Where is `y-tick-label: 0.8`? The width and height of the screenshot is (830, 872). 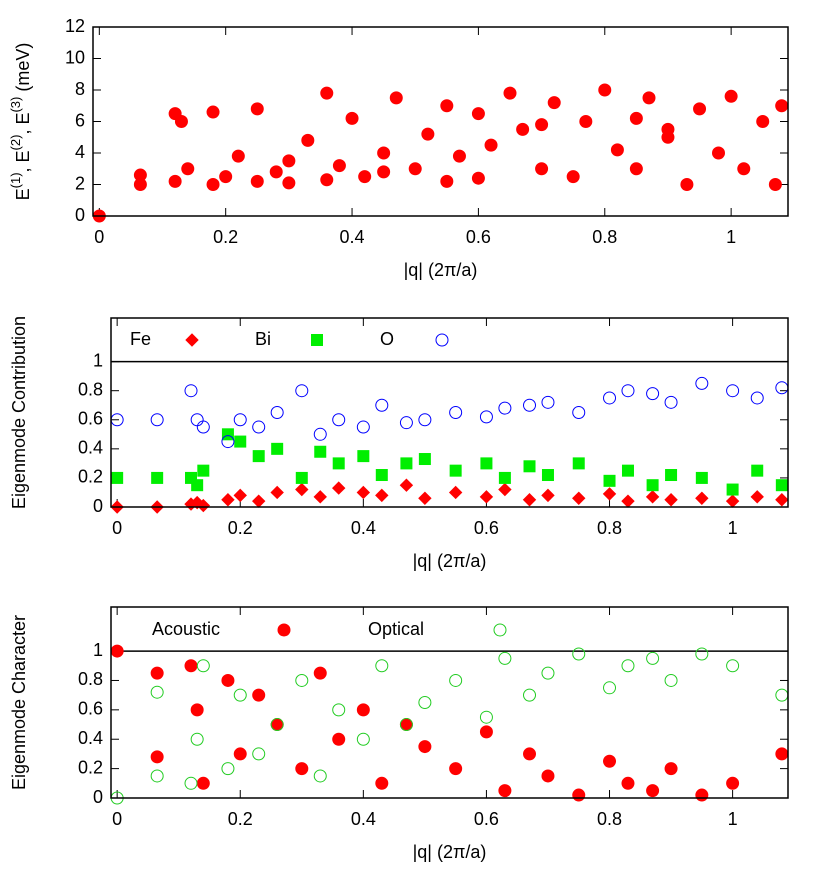 y-tick-label: 0.8 is located at coordinates (90, 389).